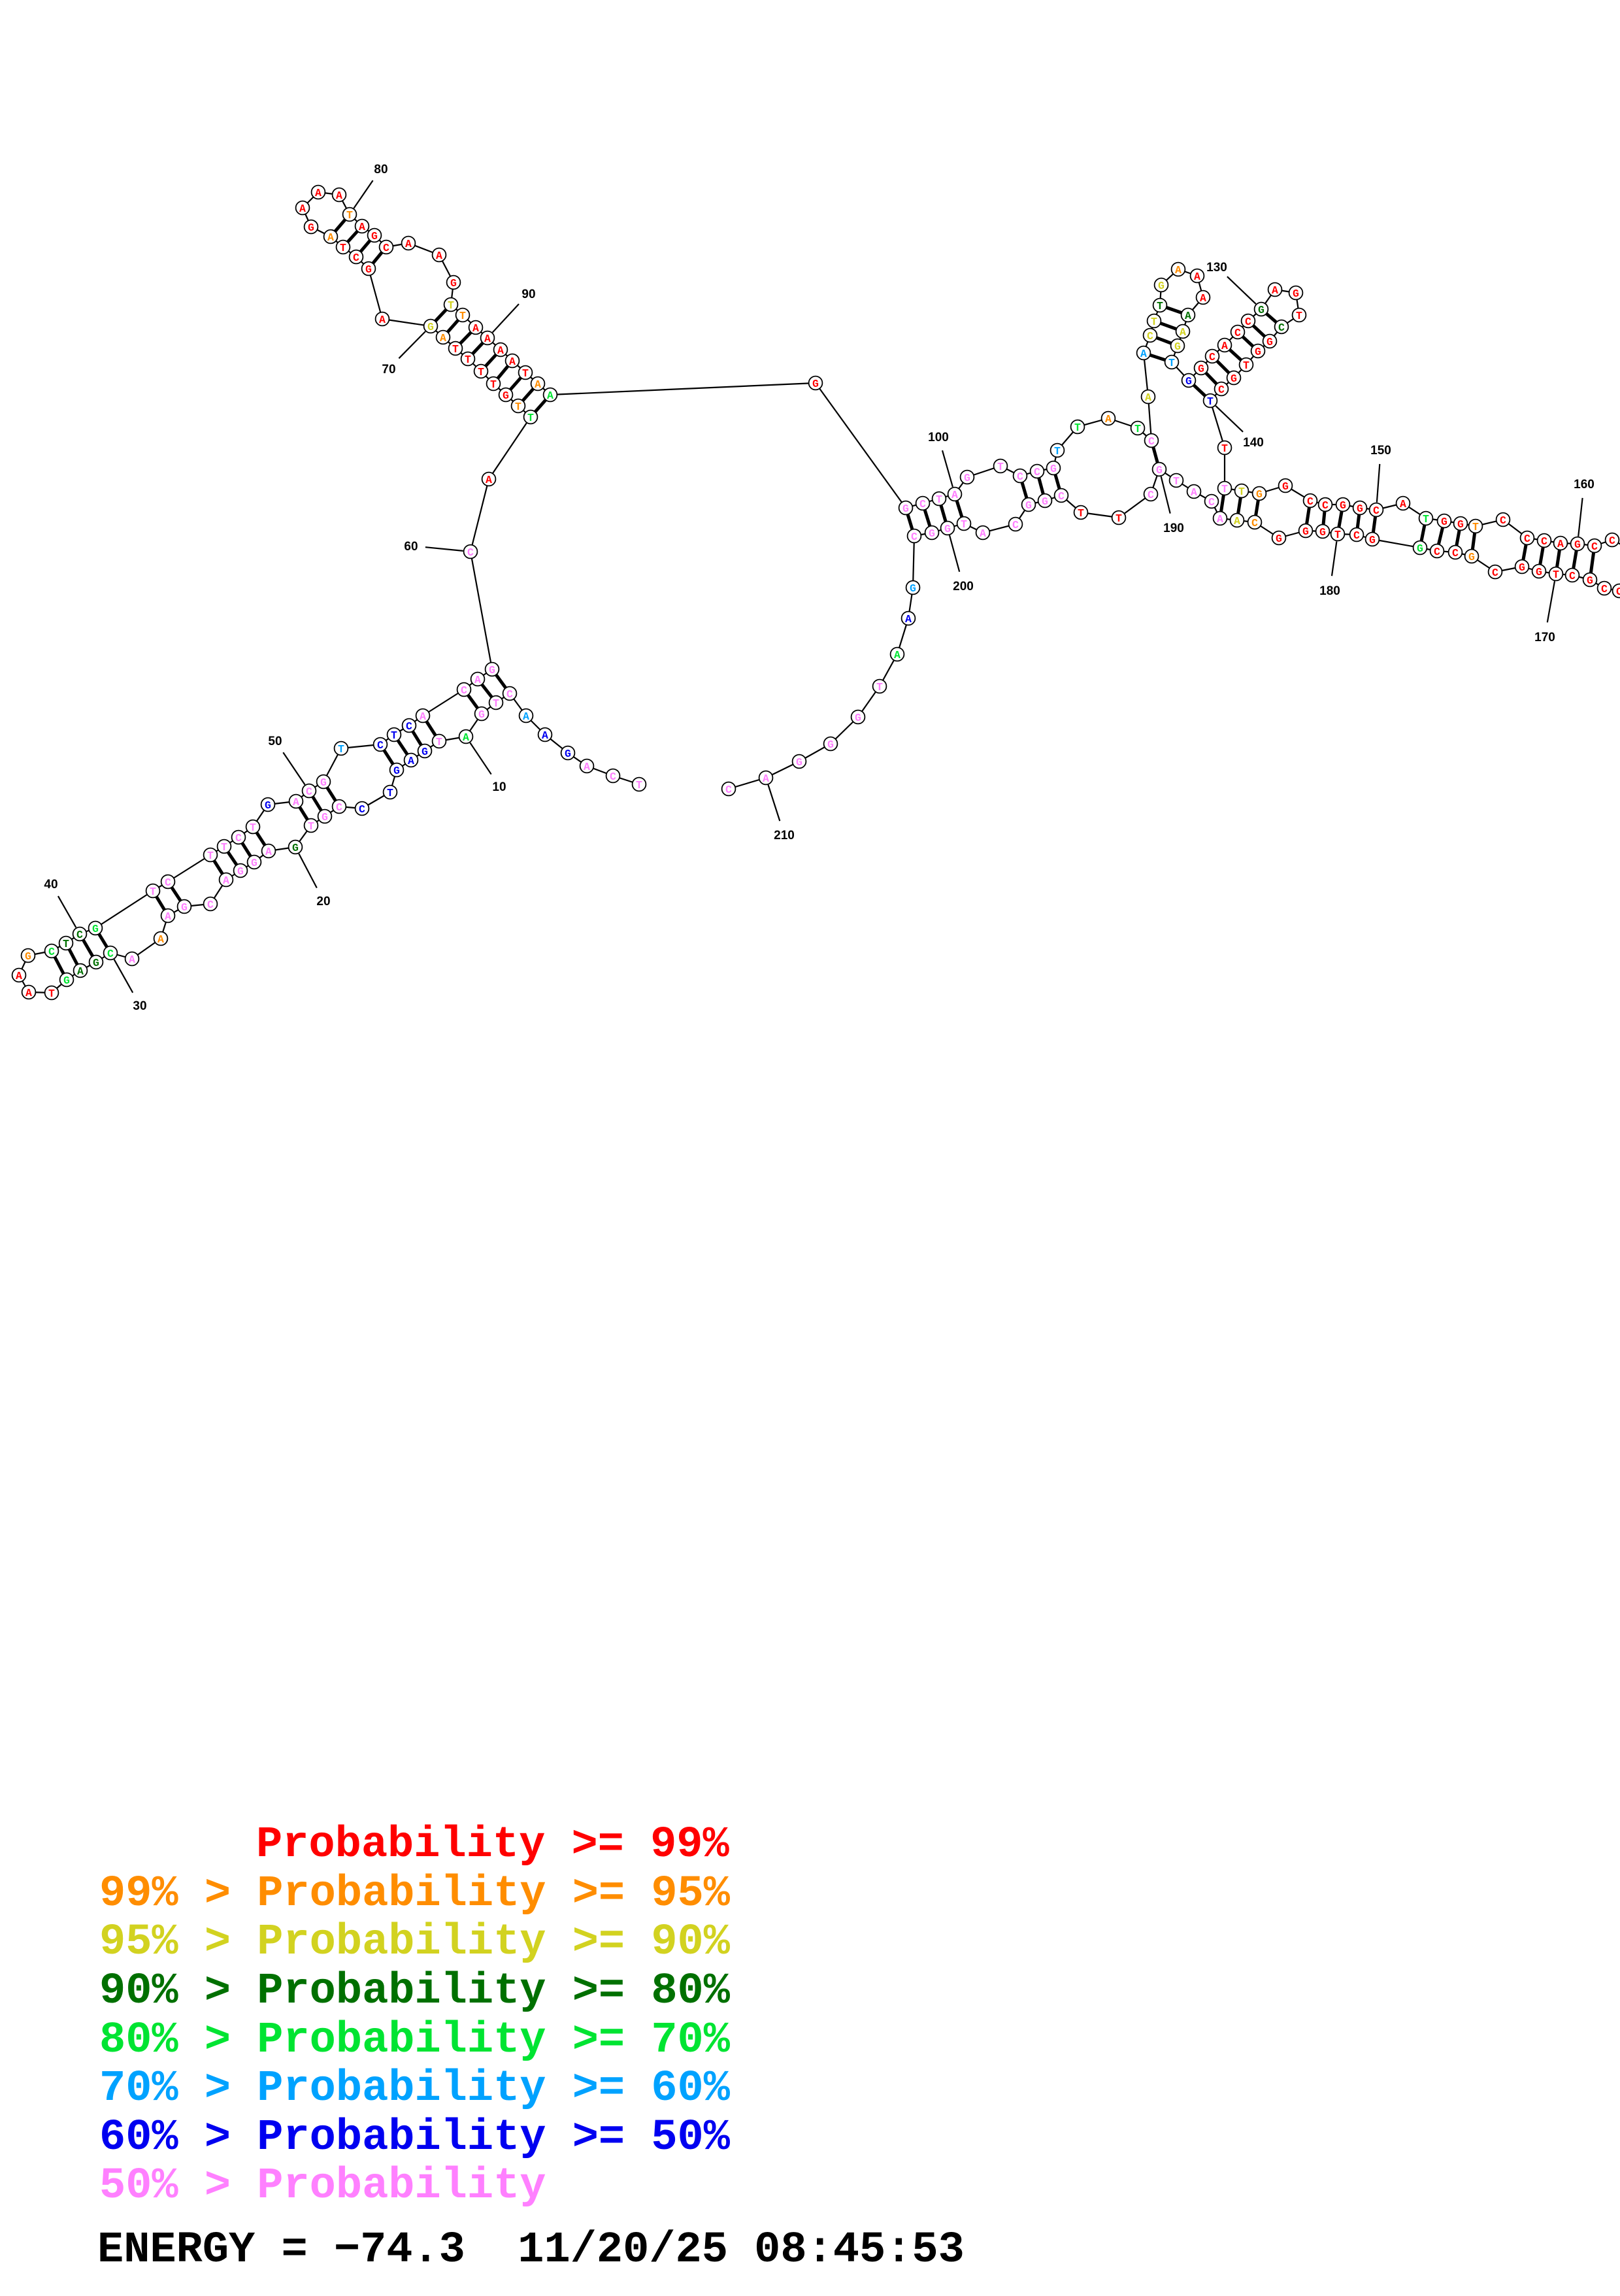 This screenshot has height=2296, width=1620. What do you see at coordinates (381, 169) in the screenshot?
I see `svg-text: 80` at bounding box center [381, 169].